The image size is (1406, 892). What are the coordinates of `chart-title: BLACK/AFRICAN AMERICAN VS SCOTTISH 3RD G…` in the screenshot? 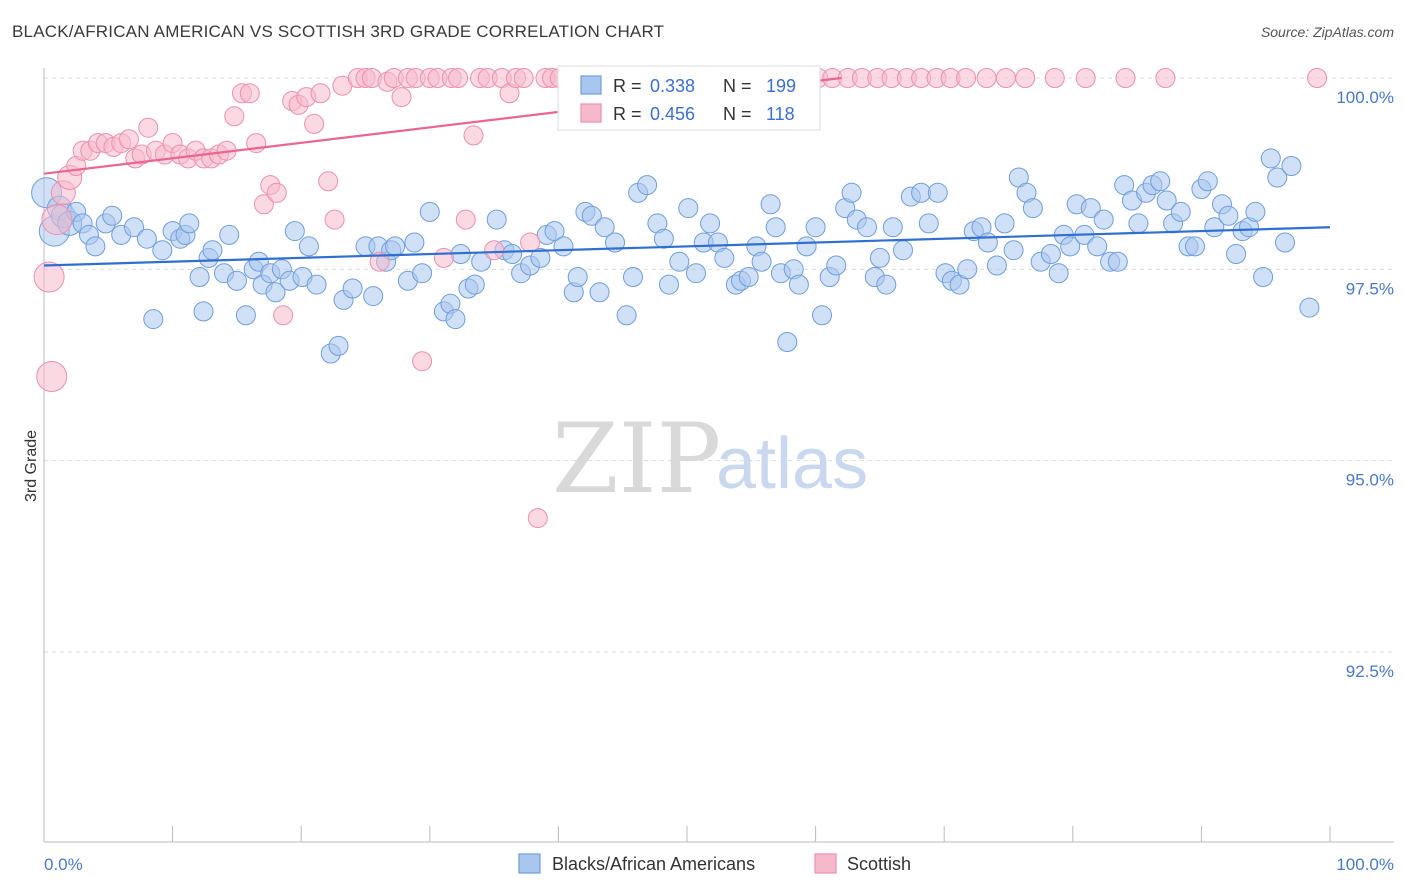 It's located at (338, 31).